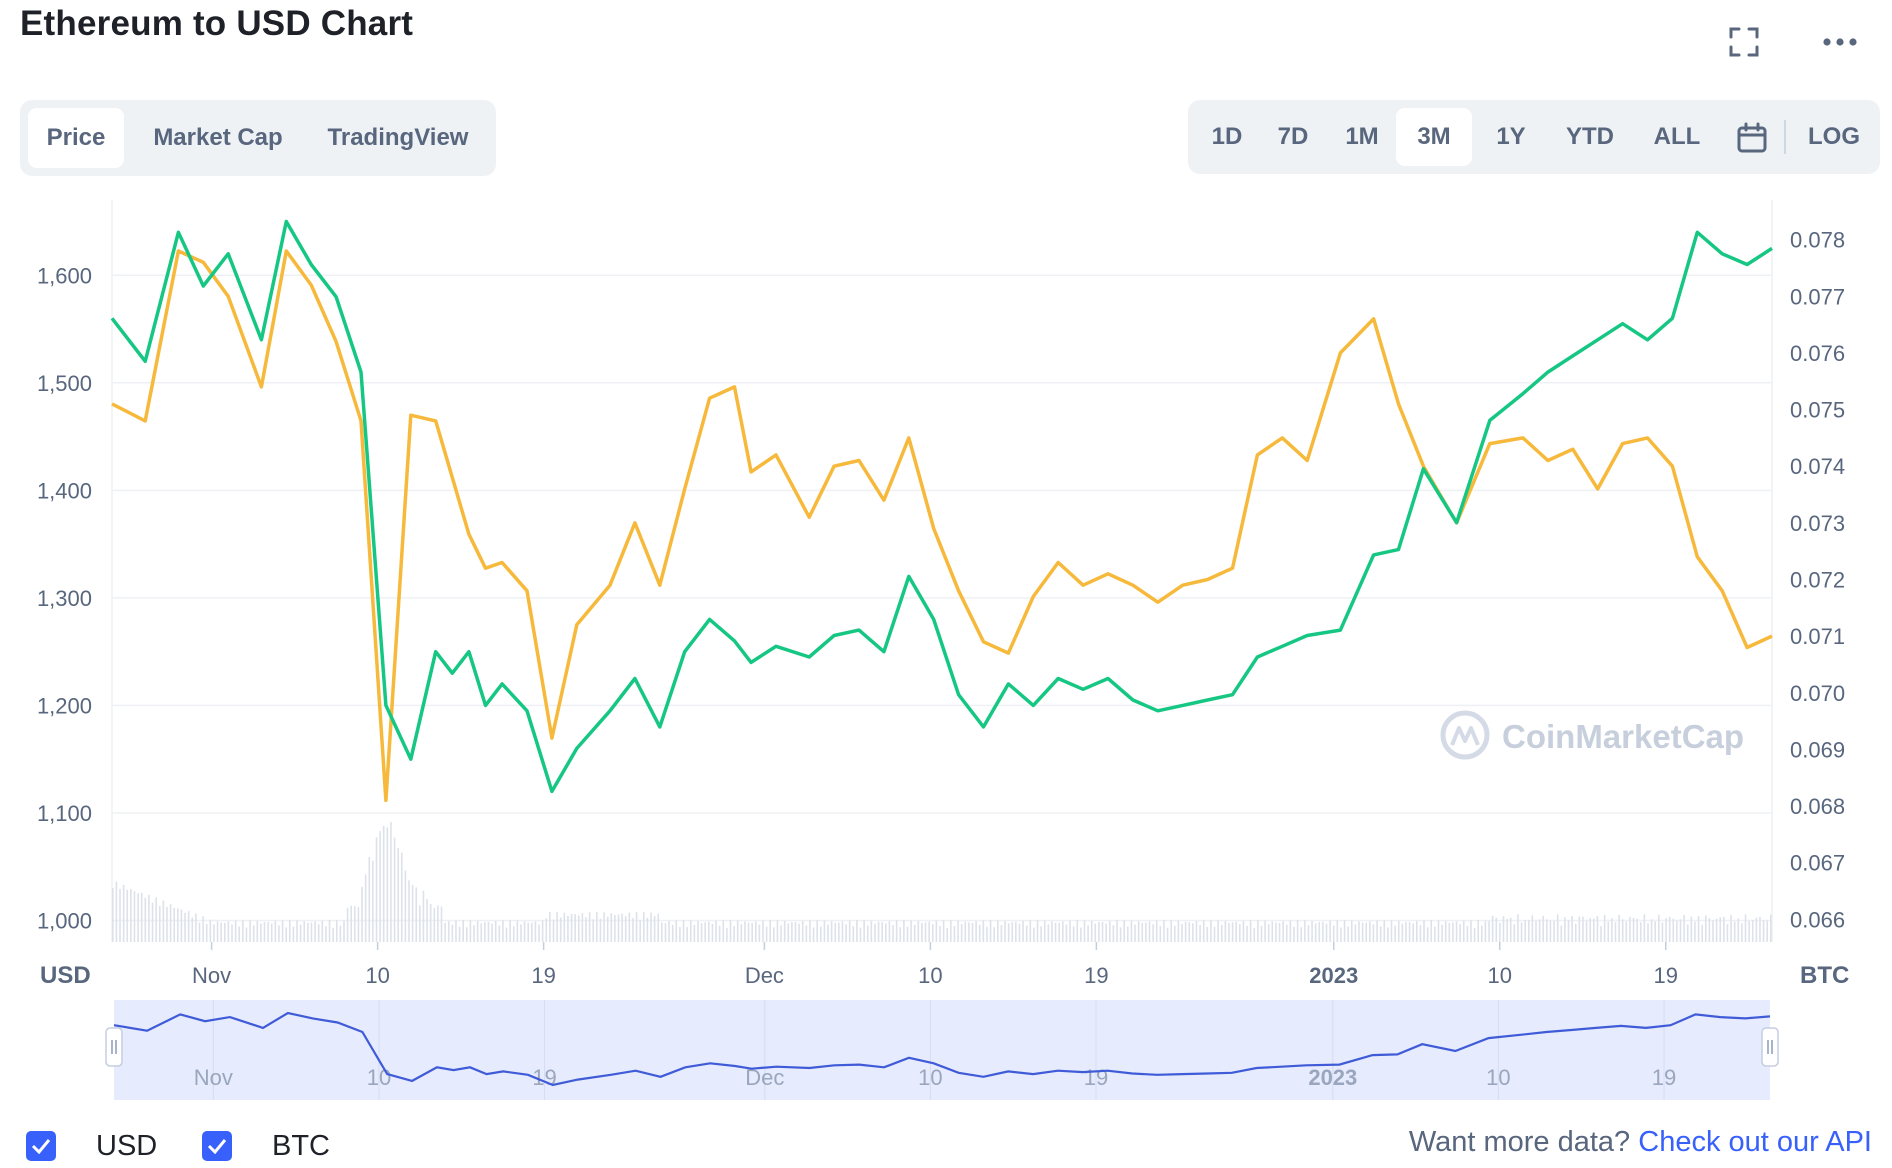 This screenshot has height=1168, width=1892. What do you see at coordinates (1293, 136) in the screenshot?
I see `range-7d-button: 7D` at bounding box center [1293, 136].